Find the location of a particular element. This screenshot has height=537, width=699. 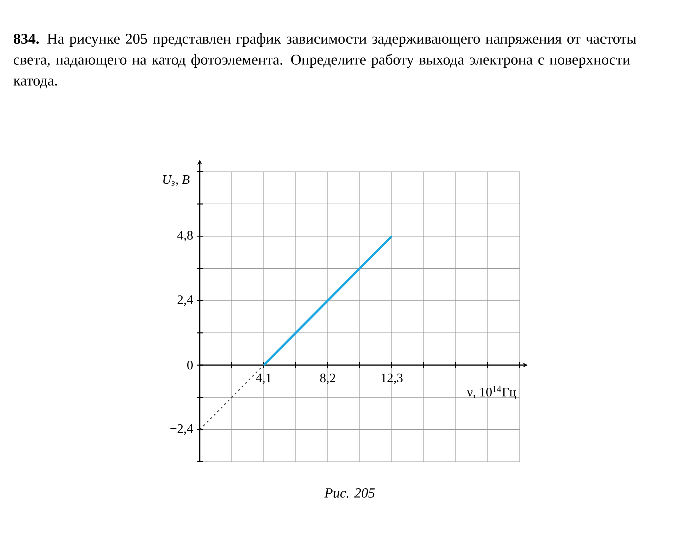

text: Рис. 205 is located at coordinates (349, 493).